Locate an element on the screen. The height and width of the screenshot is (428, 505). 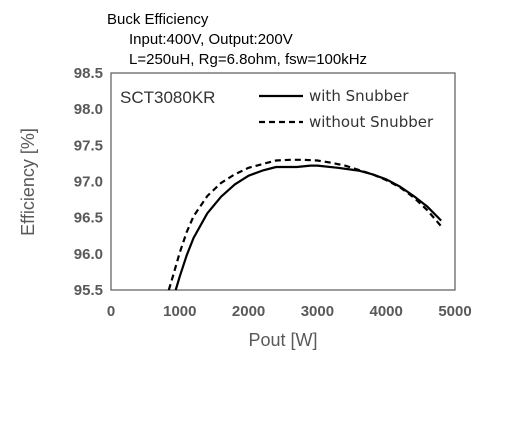
x-tick-label: 4000 is located at coordinates (386, 311).